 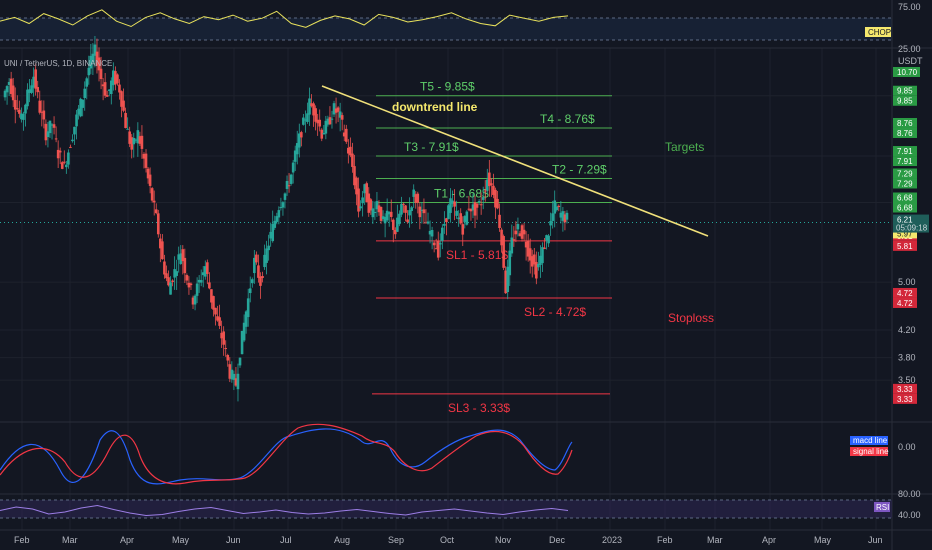 What do you see at coordinates (555, 312) in the screenshot?
I see `stop-label-sl2: SL2 - 4.72$` at bounding box center [555, 312].